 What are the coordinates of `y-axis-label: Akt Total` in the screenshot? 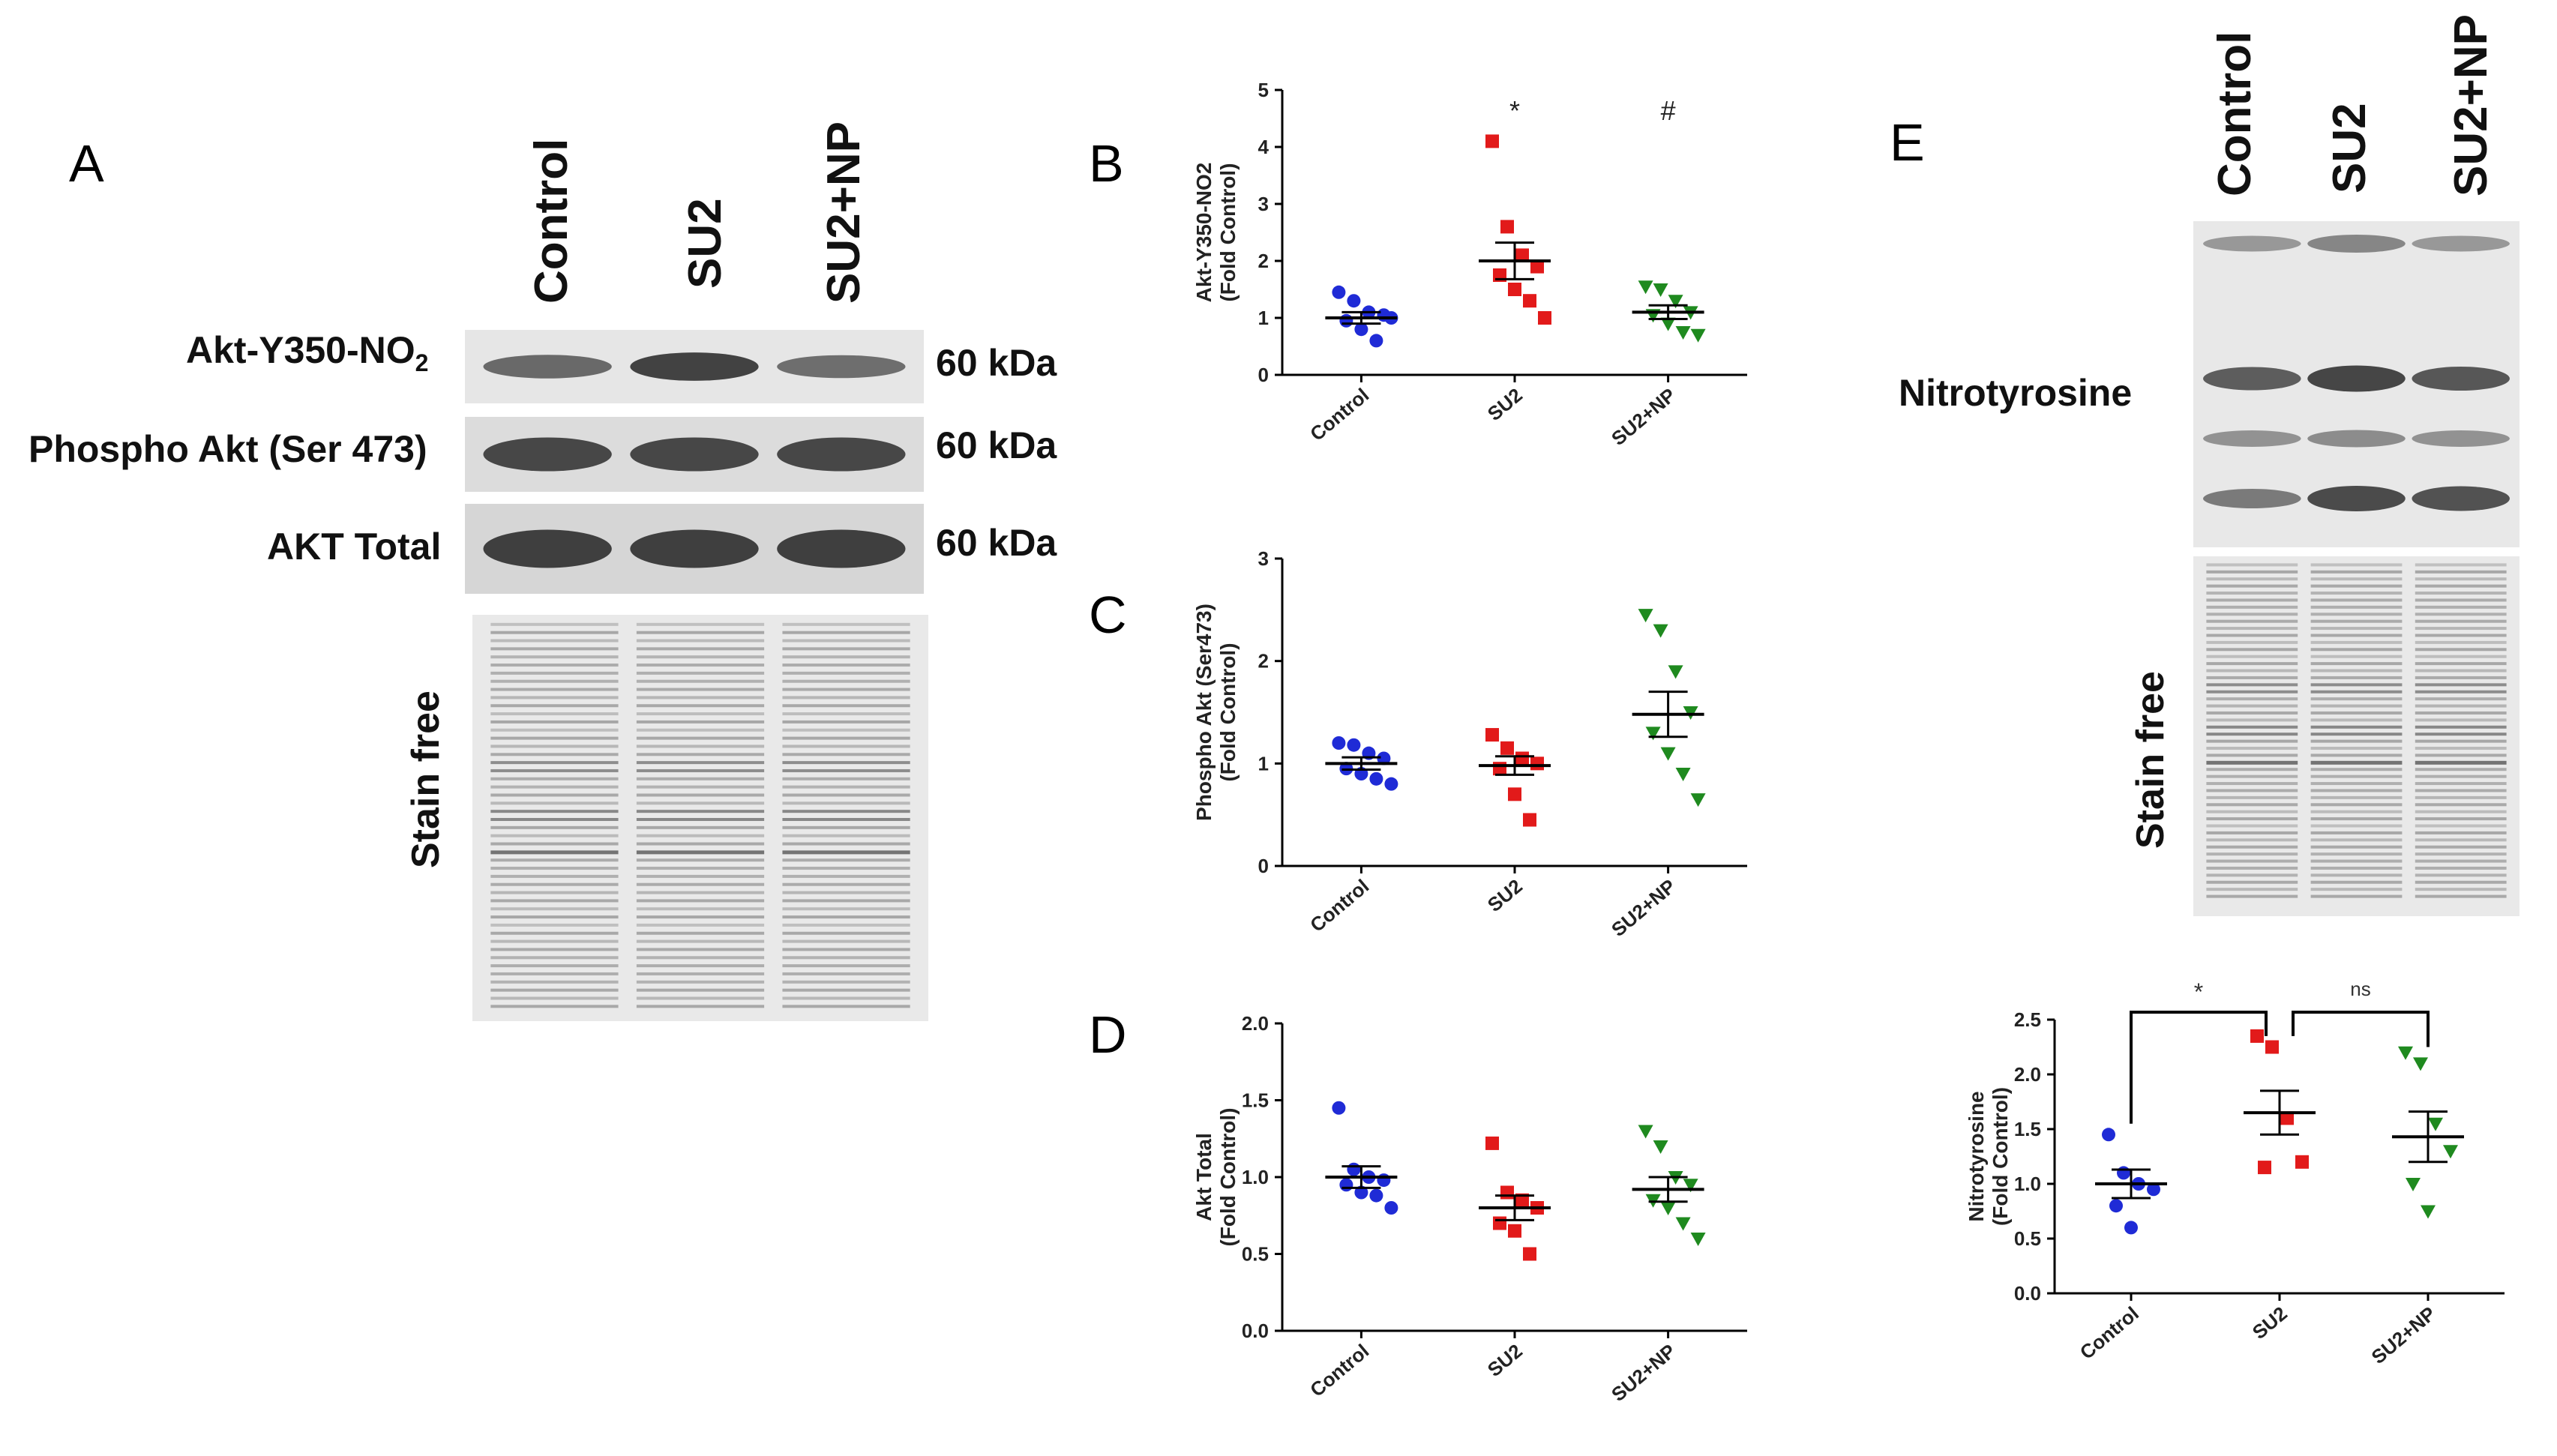 It's located at (1204, 1177).